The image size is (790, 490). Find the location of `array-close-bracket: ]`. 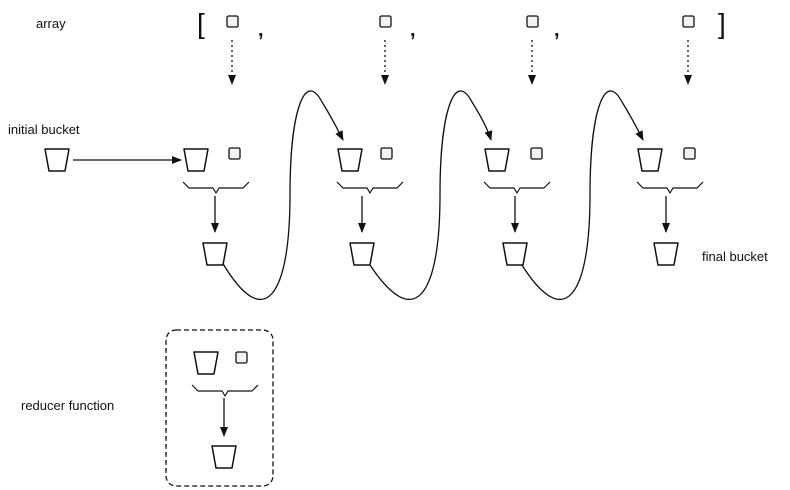

array-close-bracket: ] is located at coordinates (722, 23).